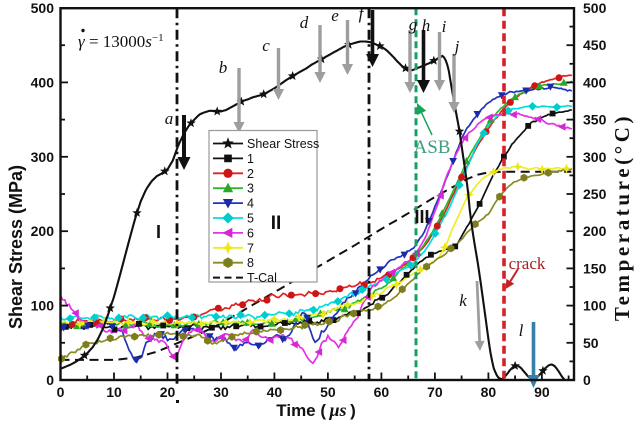 This screenshot has width=640, height=438. Describe the element at coordinates (432, 147) in the screenshot. I see `svg-text: ASB` at that location.